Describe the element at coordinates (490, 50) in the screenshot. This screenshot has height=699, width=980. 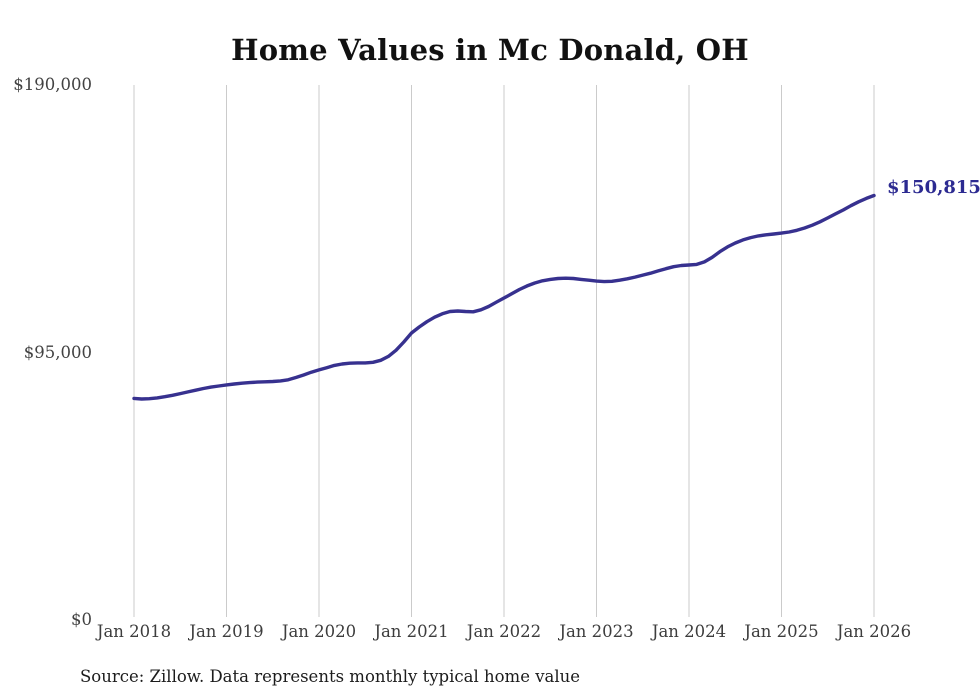
I see `chart-title: Home Values in Mc Donald, OH` at that location.